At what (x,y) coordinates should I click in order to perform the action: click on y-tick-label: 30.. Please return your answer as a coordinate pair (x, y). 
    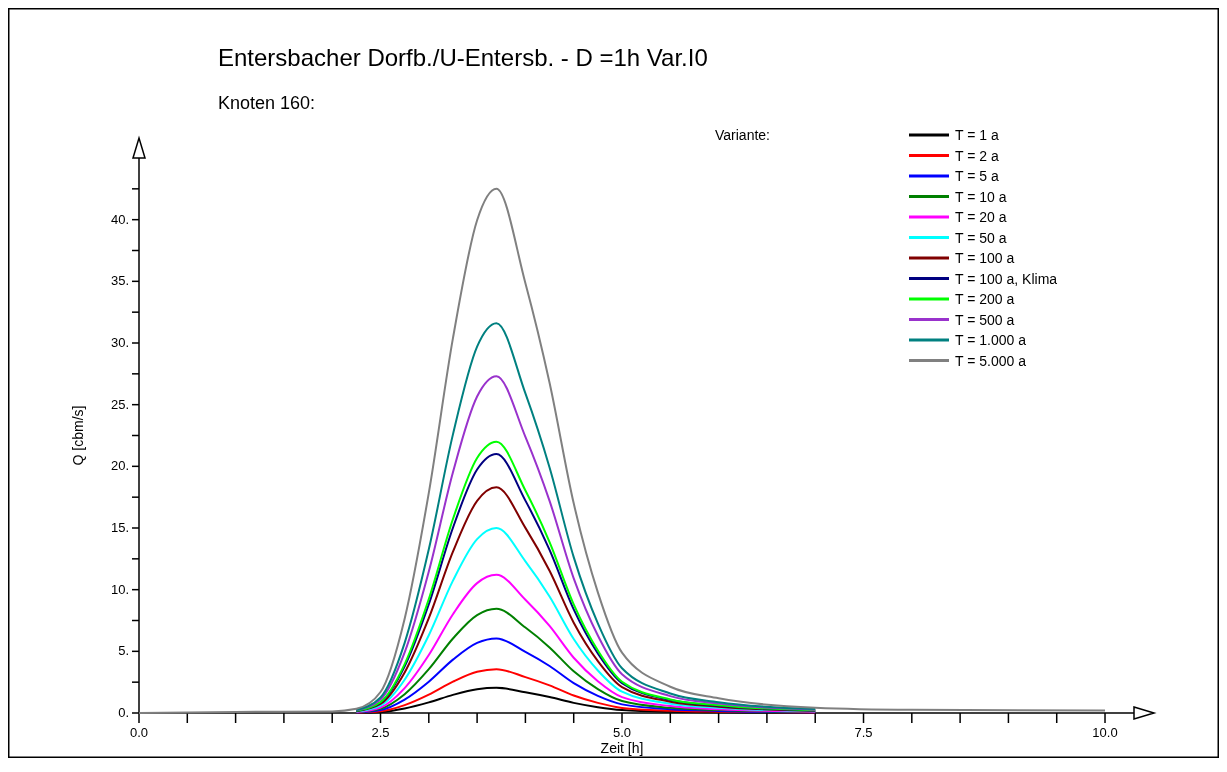
    Looking at the image, I should click on (119, 342).